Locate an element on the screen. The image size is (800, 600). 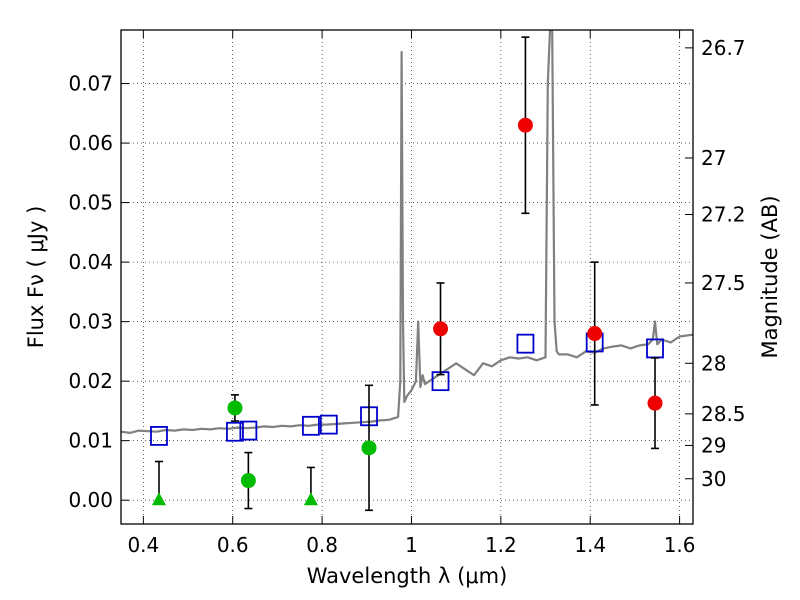
x-tick-label: 1.2 is located at coordinates (501, 545).